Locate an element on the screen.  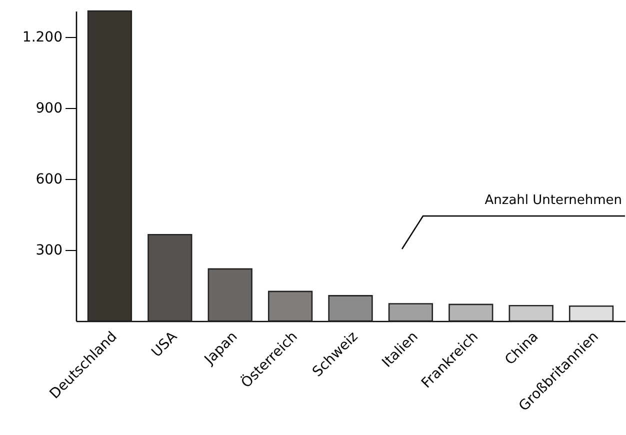
y-tick-label: 900 is located at coordinates (49, 108).